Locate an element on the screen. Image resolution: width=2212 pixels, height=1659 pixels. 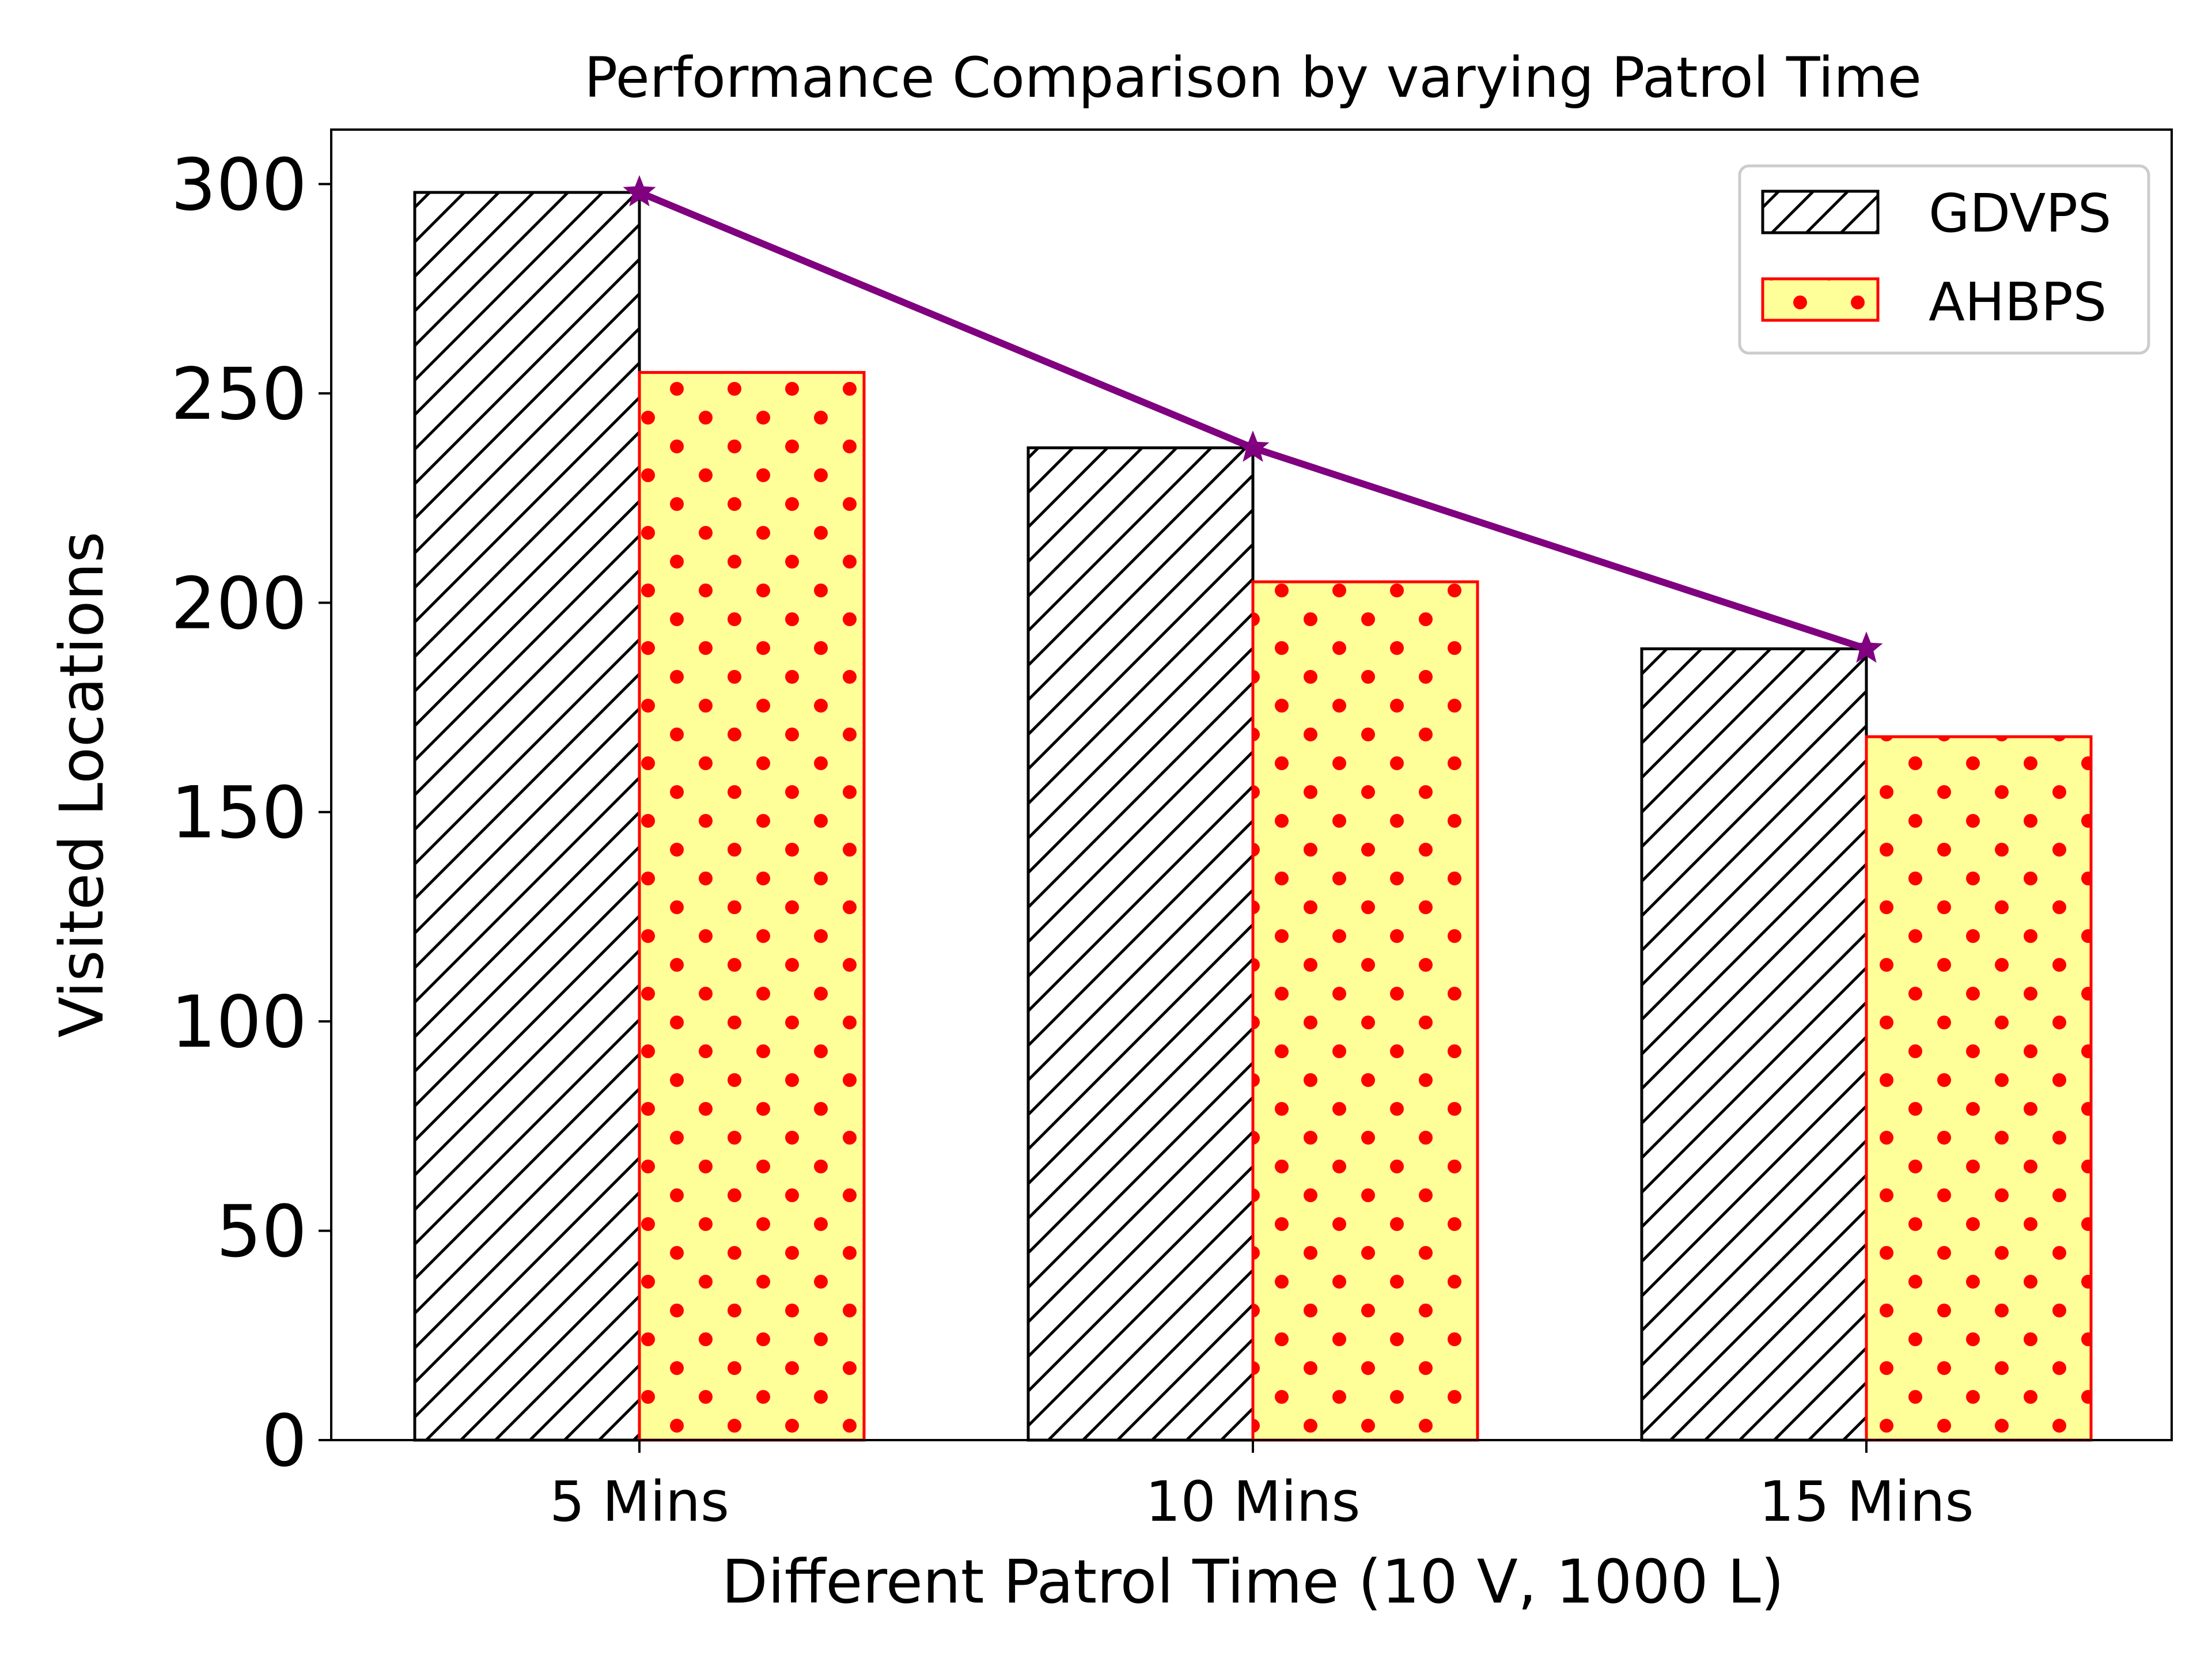
x-axis-label: Different Patrol Time (10 V, 1000 L) is located at coordinates (1253, 1582).